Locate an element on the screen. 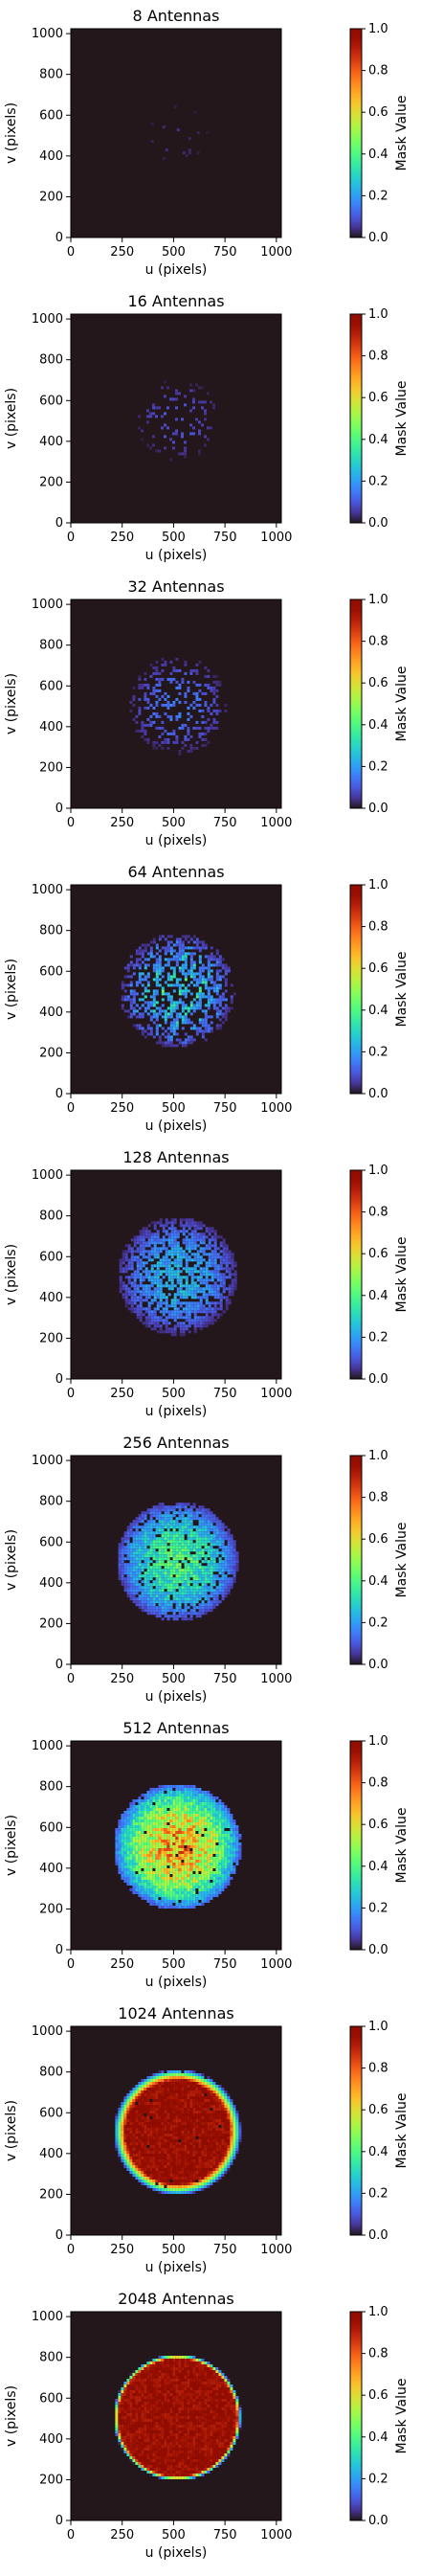  panel-title: 8 Antennas is located at coordinates (176, 16).